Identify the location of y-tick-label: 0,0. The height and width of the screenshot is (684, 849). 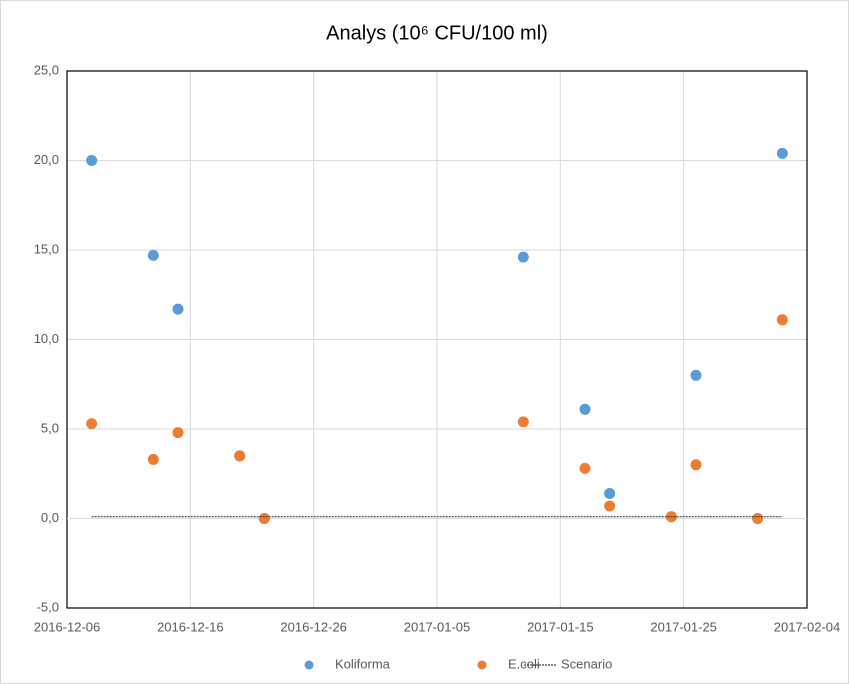
(50, 517).